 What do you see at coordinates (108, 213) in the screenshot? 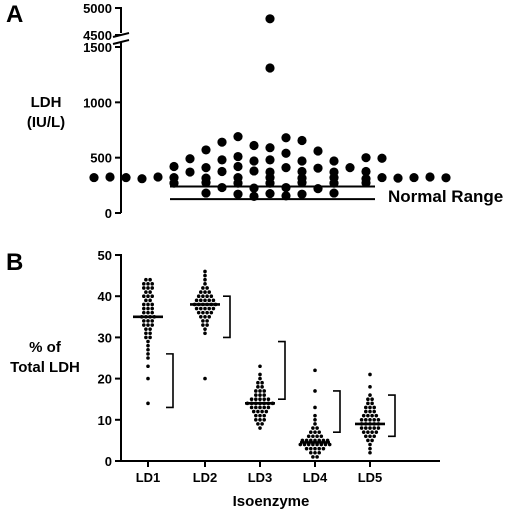
I see `panel-a-y-tick-label: 0` at bounding box center [108, 213].